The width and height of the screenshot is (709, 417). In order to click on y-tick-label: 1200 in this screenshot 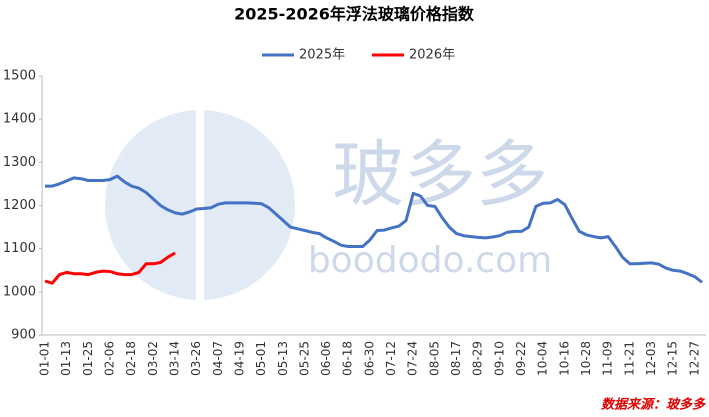, I will do `click(19, 205)`.